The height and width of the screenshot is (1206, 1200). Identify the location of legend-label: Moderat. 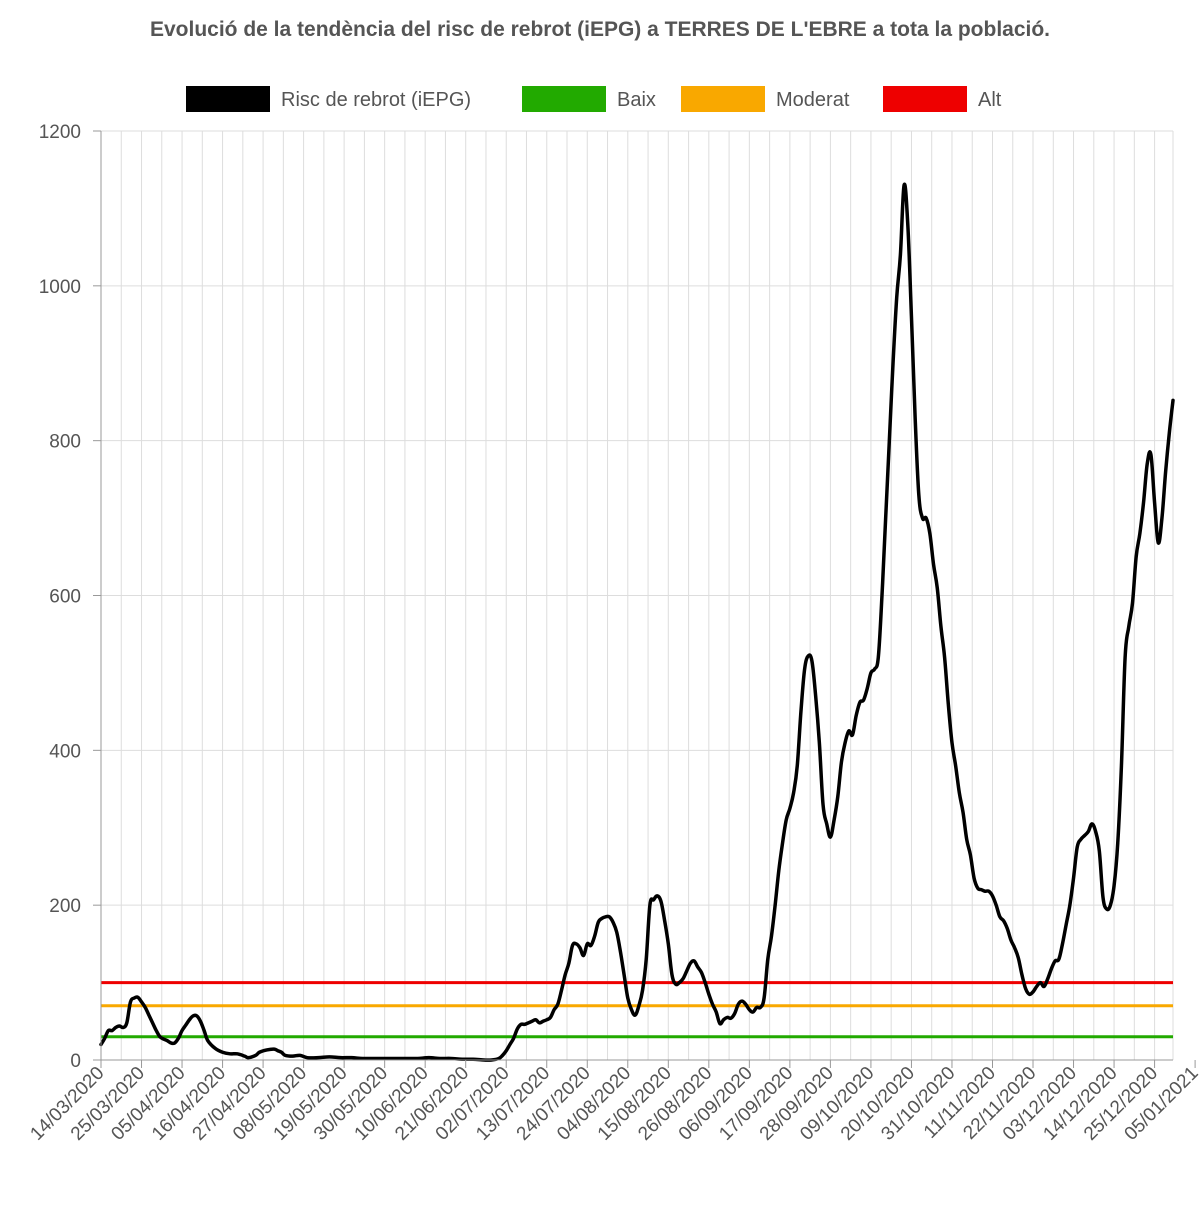
(813, 100).